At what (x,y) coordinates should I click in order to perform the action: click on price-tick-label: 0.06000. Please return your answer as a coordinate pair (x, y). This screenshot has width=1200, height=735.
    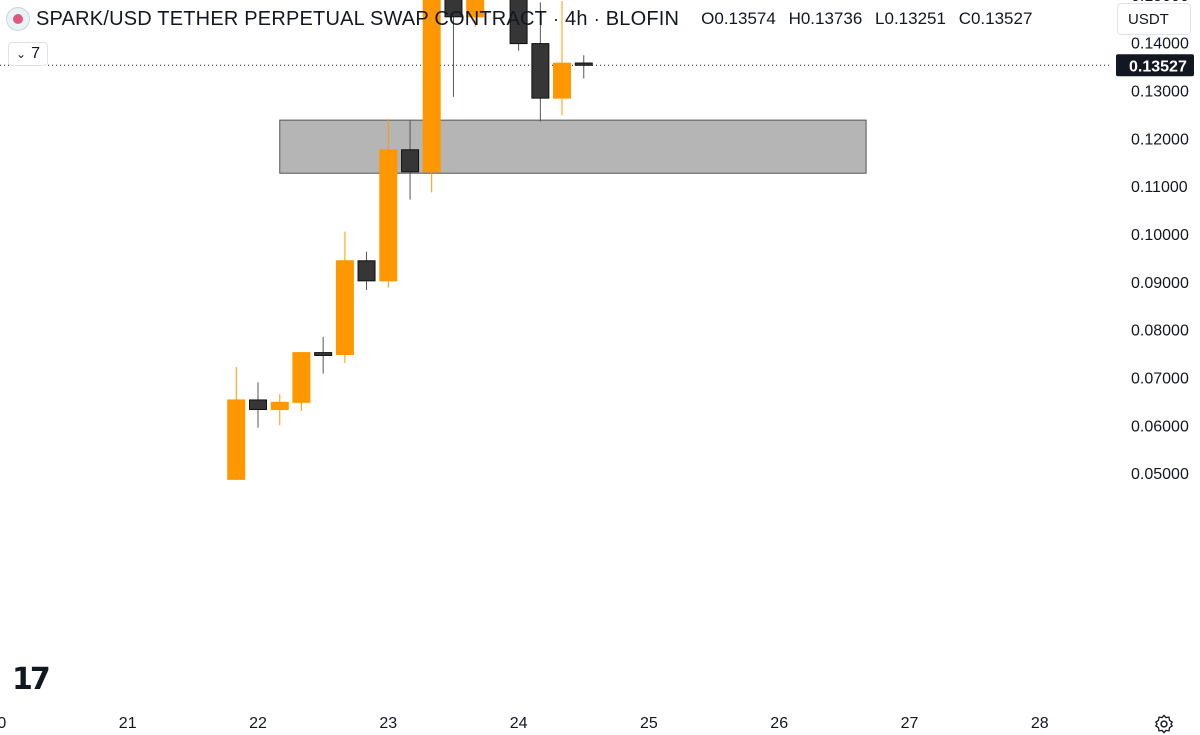
    Looking at the image, I should click on (1160, 426).